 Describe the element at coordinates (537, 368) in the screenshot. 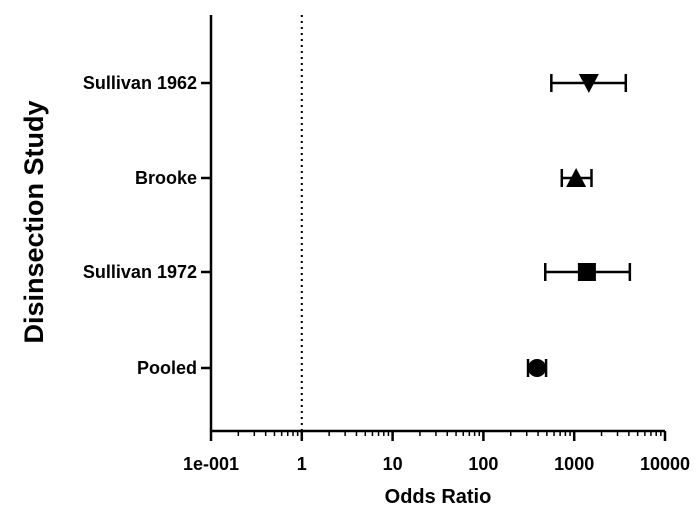

I see `point-estimate-circle` at that location.